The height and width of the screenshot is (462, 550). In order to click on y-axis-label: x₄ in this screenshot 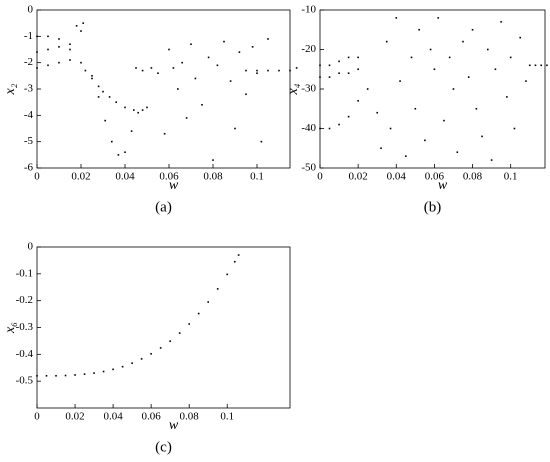, I will do `click(293, 89)`.